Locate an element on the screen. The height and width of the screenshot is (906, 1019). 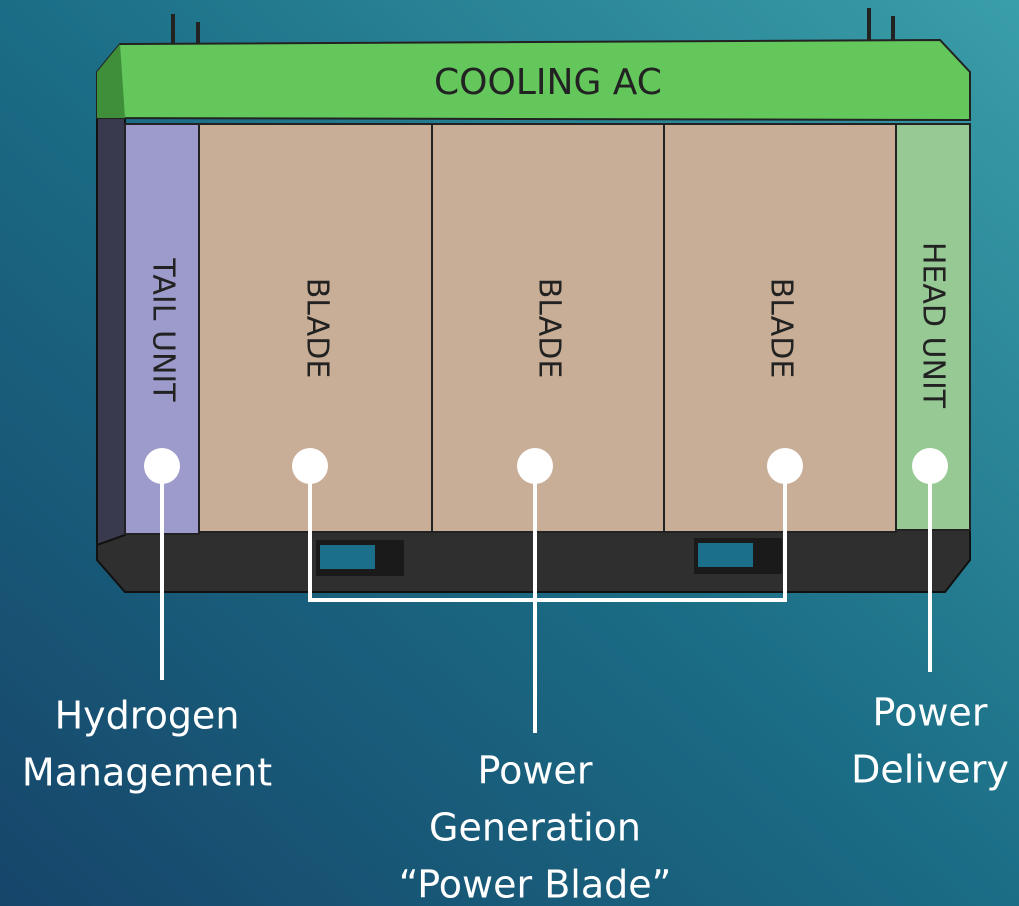
callout-line: Generation is located at coordinates (535, 828).